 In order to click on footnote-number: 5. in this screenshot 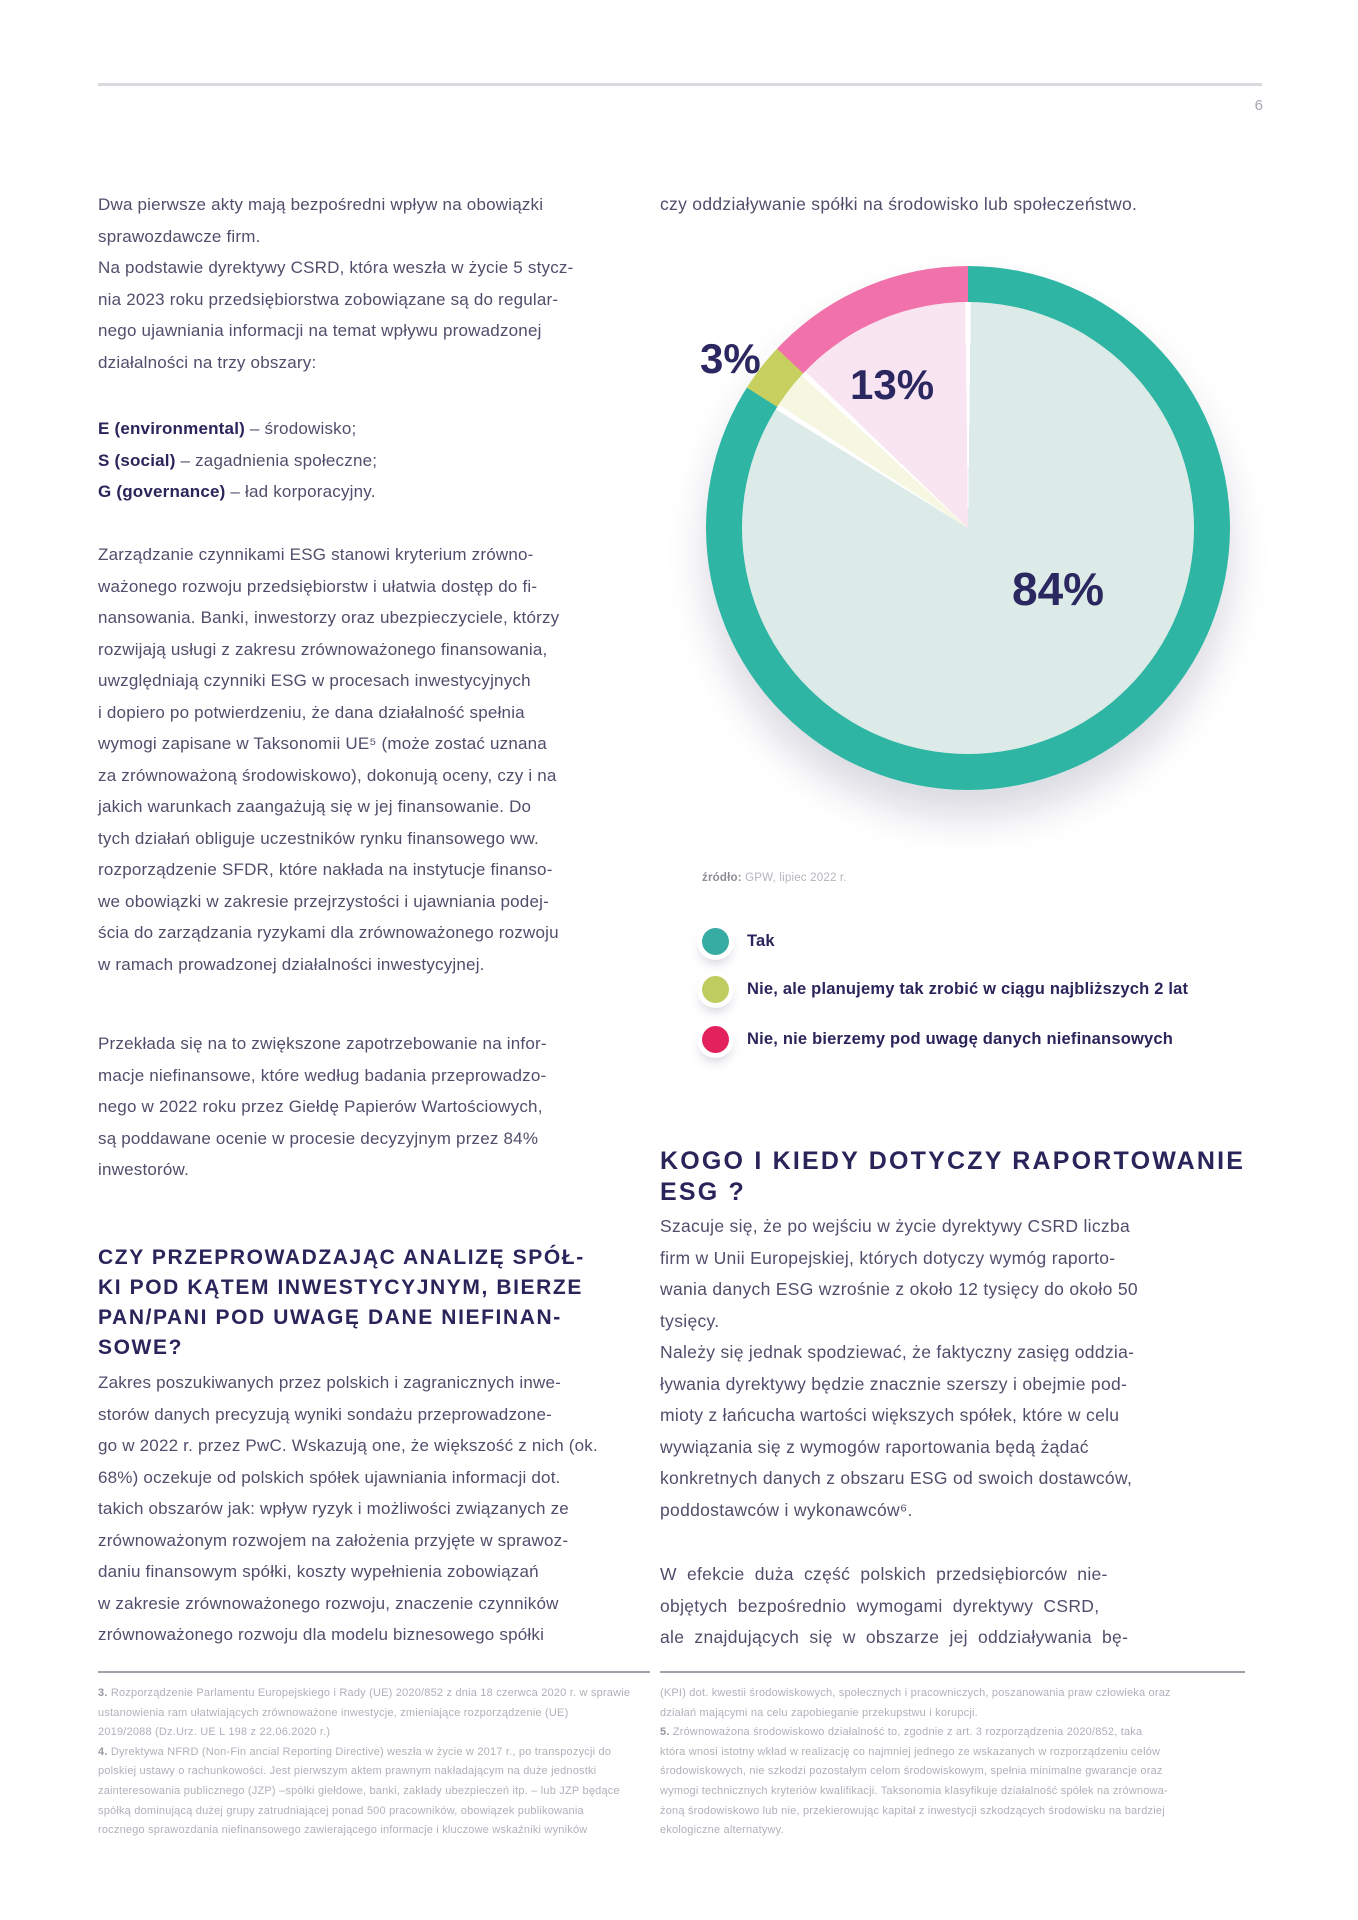, I will do `click(665, 1732)`.